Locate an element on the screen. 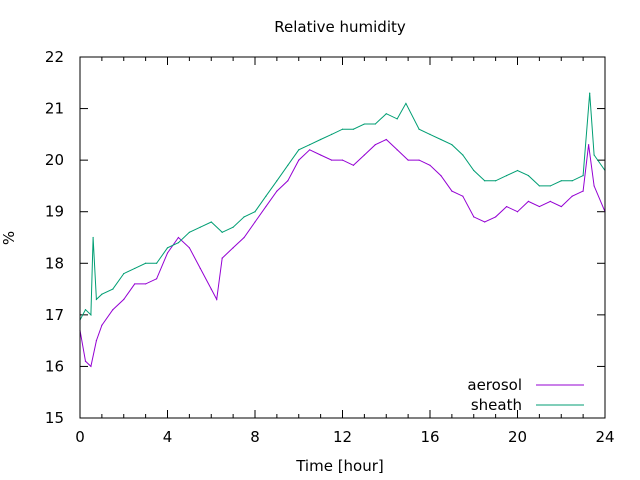  y-tick-label: 21 is located at coordinates (54, 109).